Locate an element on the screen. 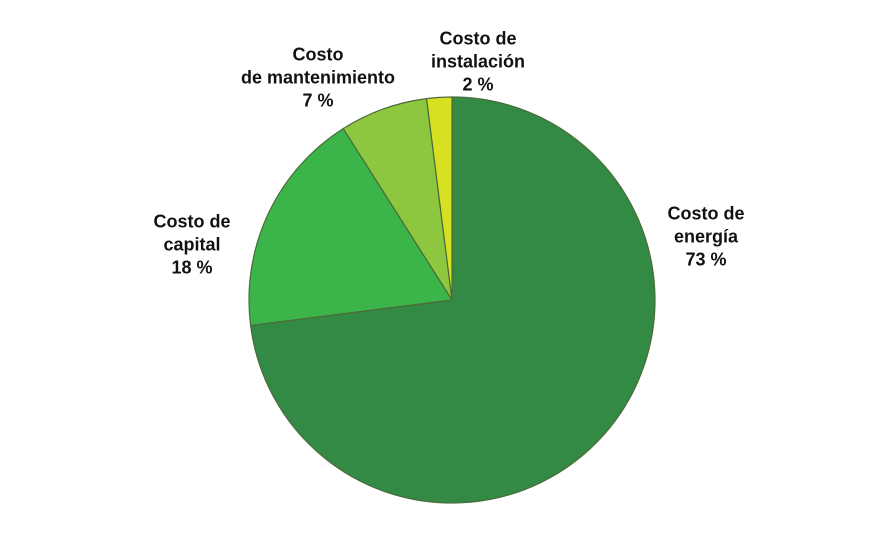 Image resolution: width=892 pixels, height=535 pixels. value-label: 7 % is located at coordinates (318, 100).